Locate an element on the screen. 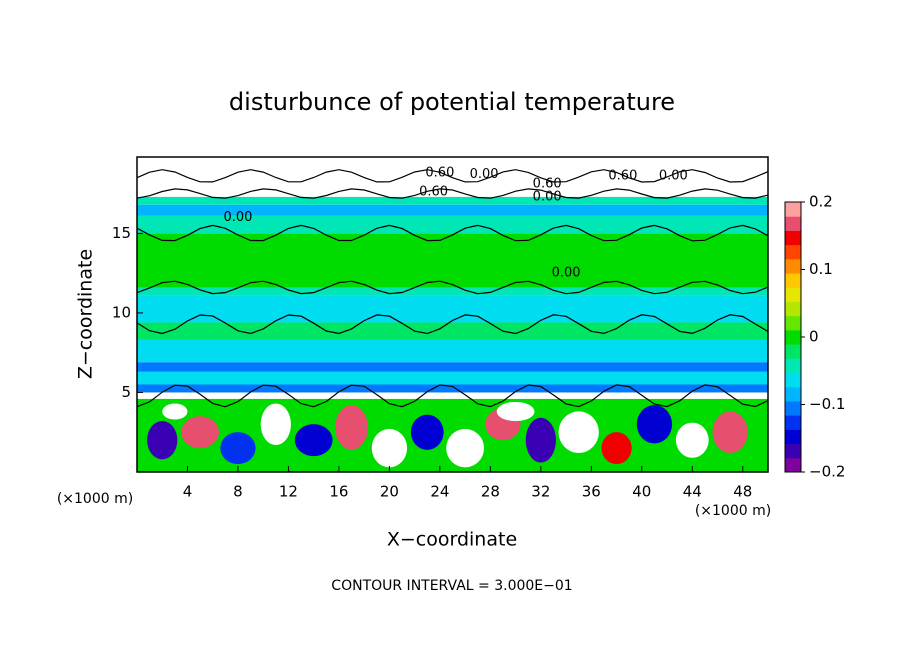  x-tick-label: 48 is located at coordinates (742, 492).